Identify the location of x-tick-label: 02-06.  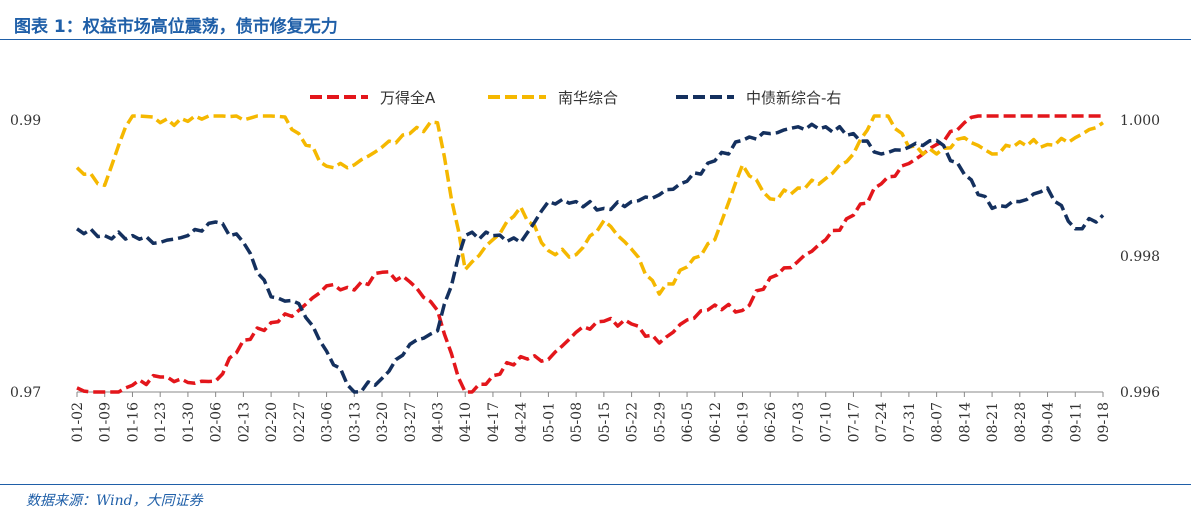
(217, 422).